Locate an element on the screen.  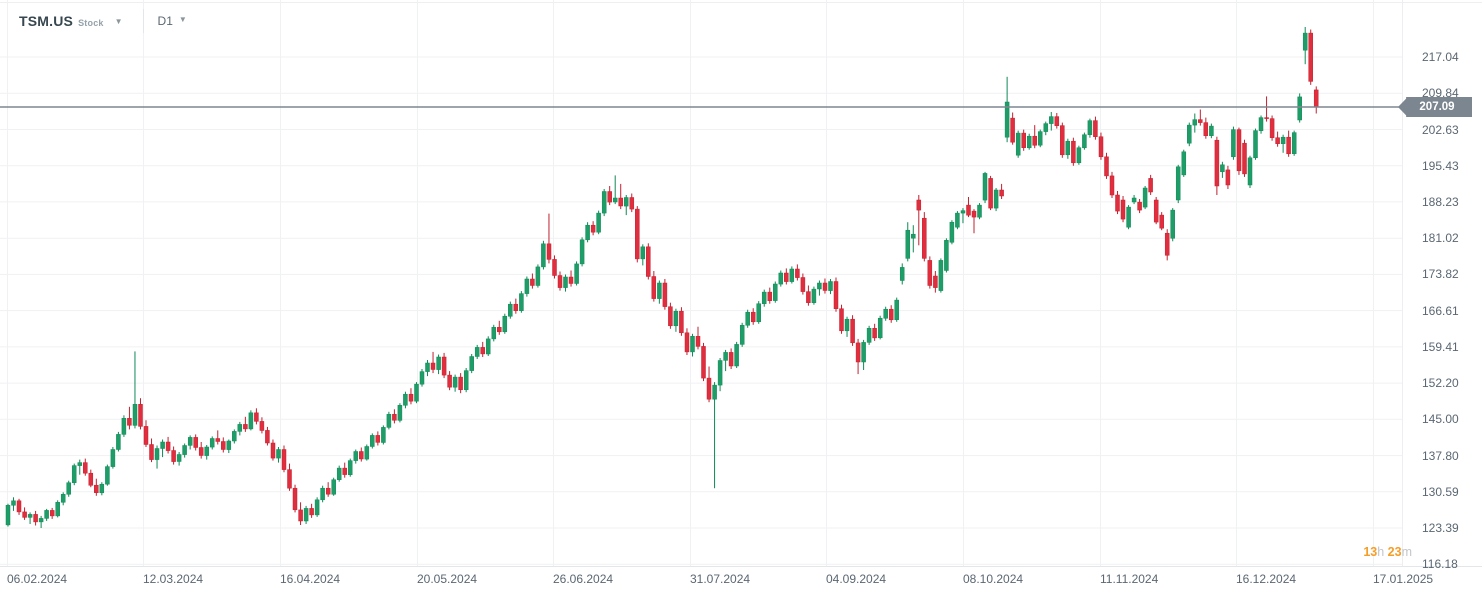
price-axis-label: 123.39 is located at coordinates (1440, 528).